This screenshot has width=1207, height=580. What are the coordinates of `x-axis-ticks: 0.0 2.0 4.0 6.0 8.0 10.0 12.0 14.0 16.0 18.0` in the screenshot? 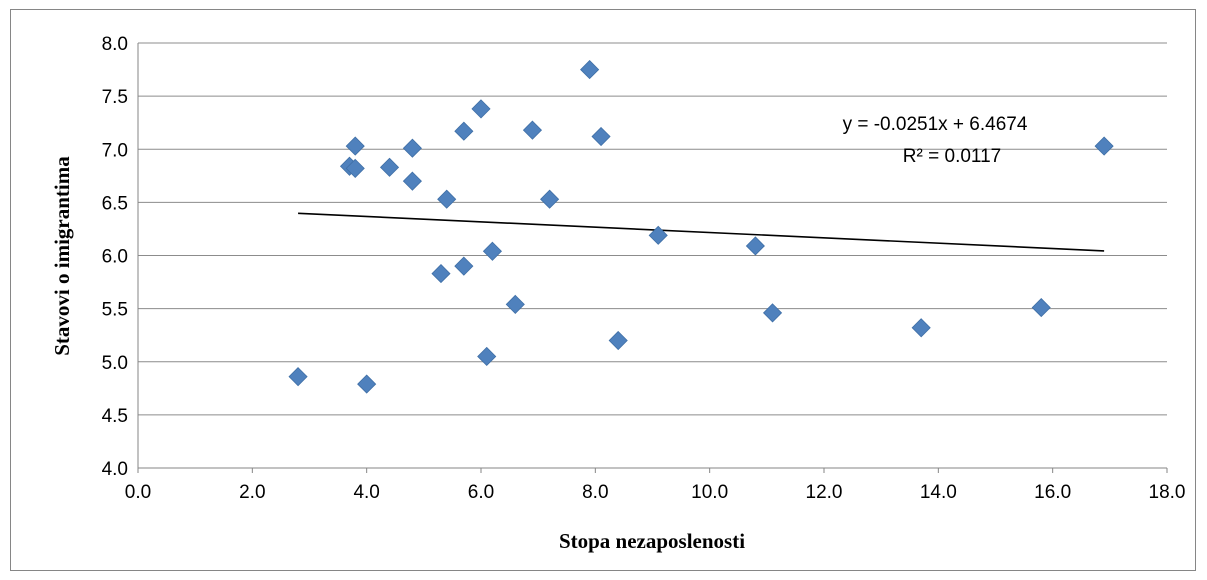 It's located at (655, 492).